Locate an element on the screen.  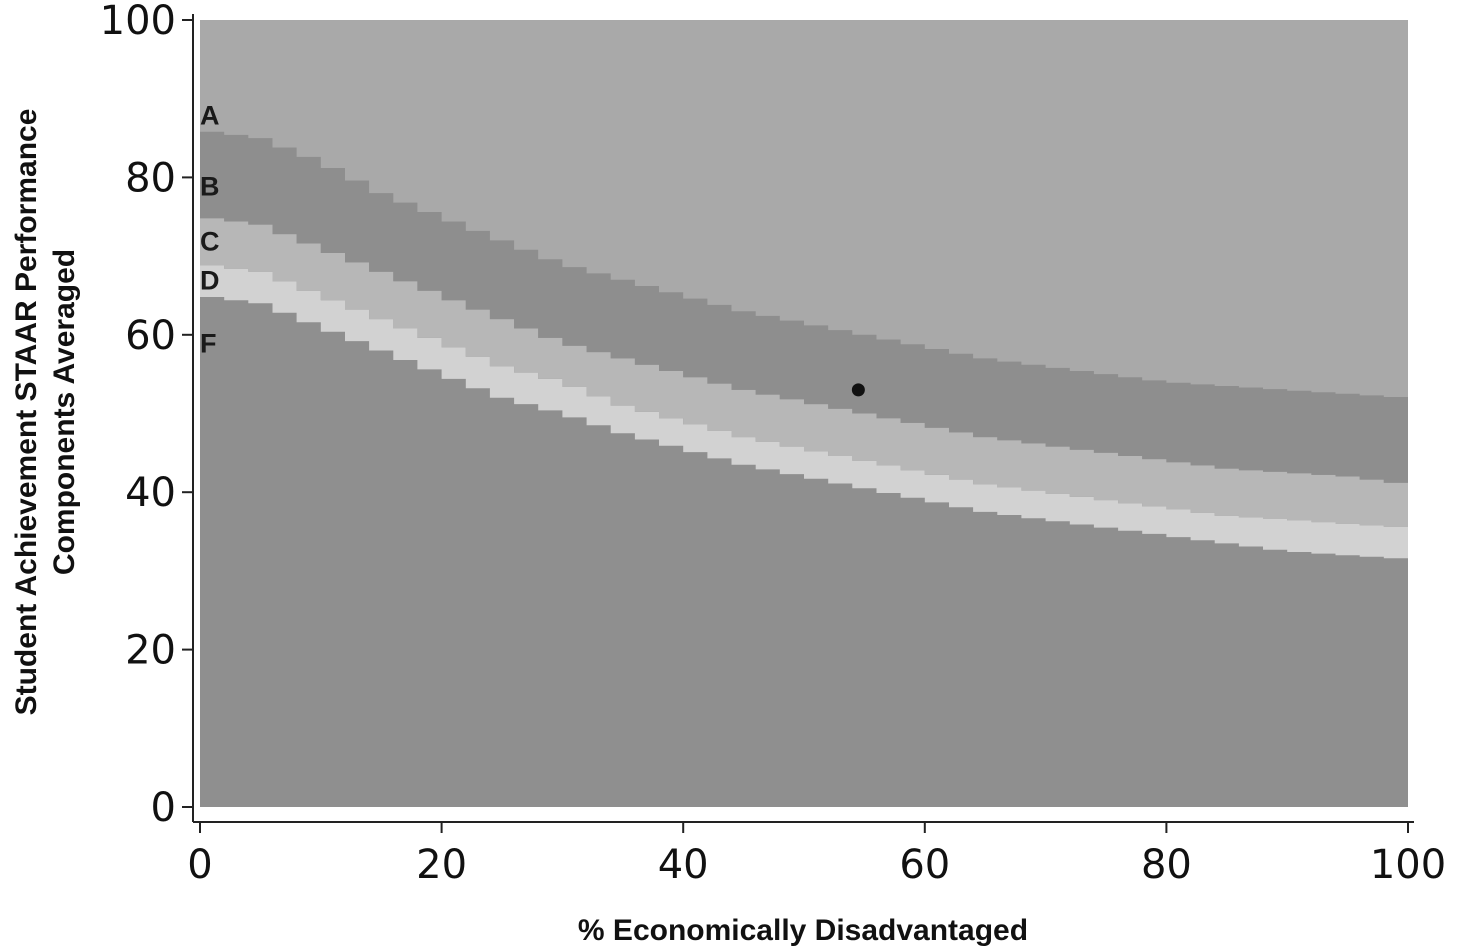
x-tick-label-40: 40 is located at coordinates (683, 865).